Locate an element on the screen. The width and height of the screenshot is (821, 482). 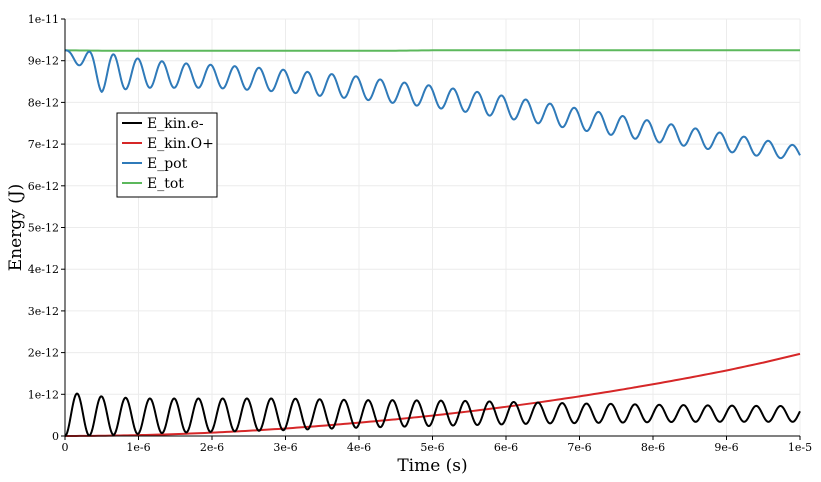
legend-label: E_pot is located at coordinates (167, 164).